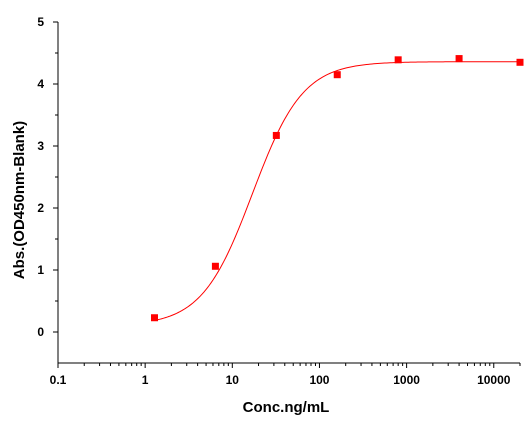  What do you see at coordinates (40, 22) in the screenshot?
I see `y-tick-label: 5` at bounding box center [40, 22].